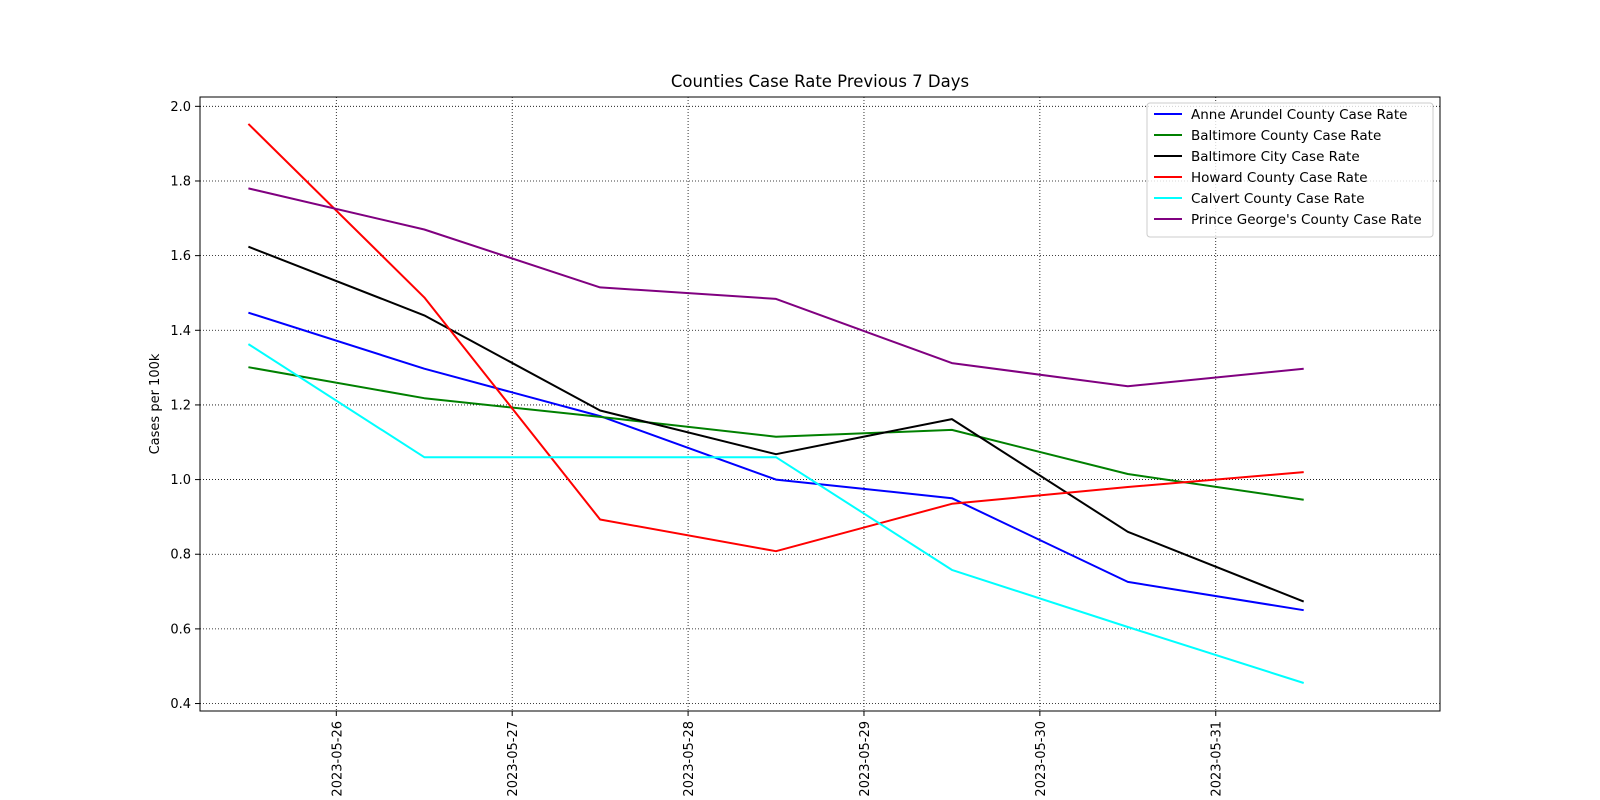 The width and height of the screenshot is (1600, 800). What do you see at coordinates (180, 704) in the screenshot?
I see `y-tick-label: 0.4` at bounding box center [180, 704].